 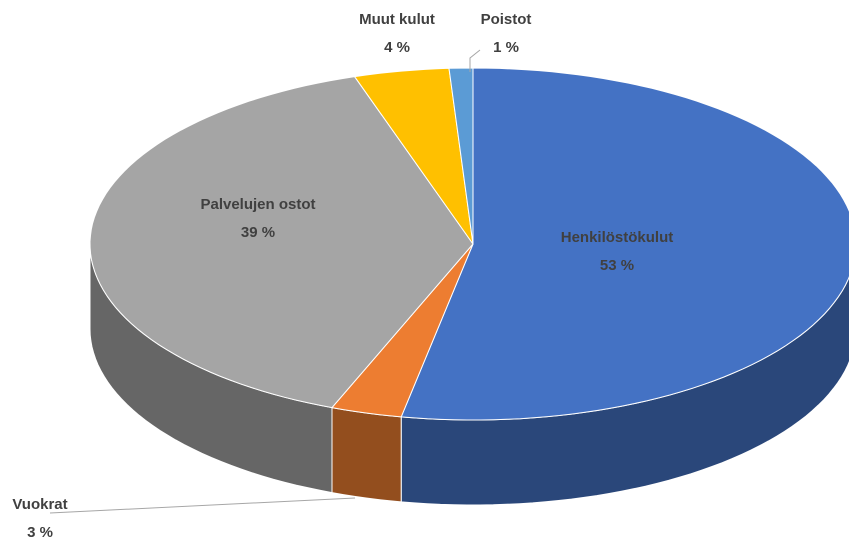 I want to click on slice-value-label: 39 %, so click(x=258, y=232).